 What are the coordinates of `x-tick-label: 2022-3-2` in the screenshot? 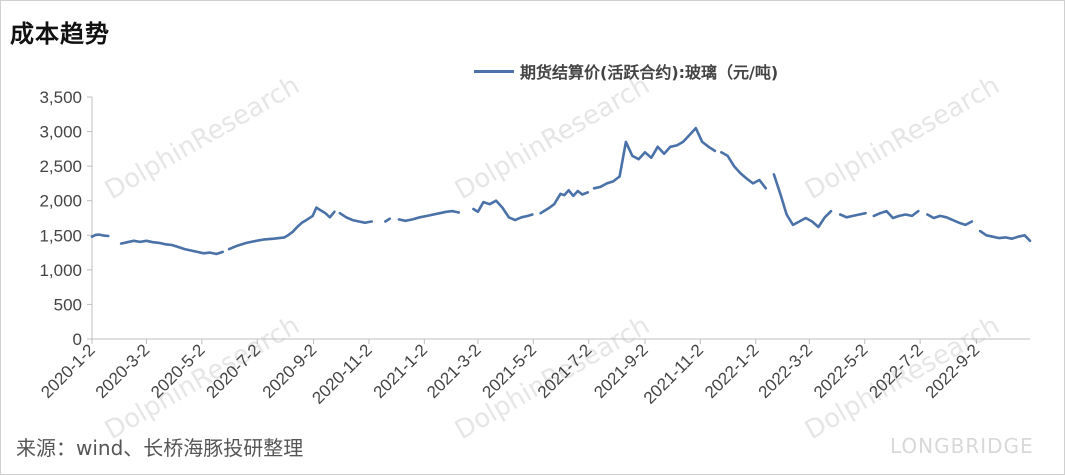 It's located at (786, 371).